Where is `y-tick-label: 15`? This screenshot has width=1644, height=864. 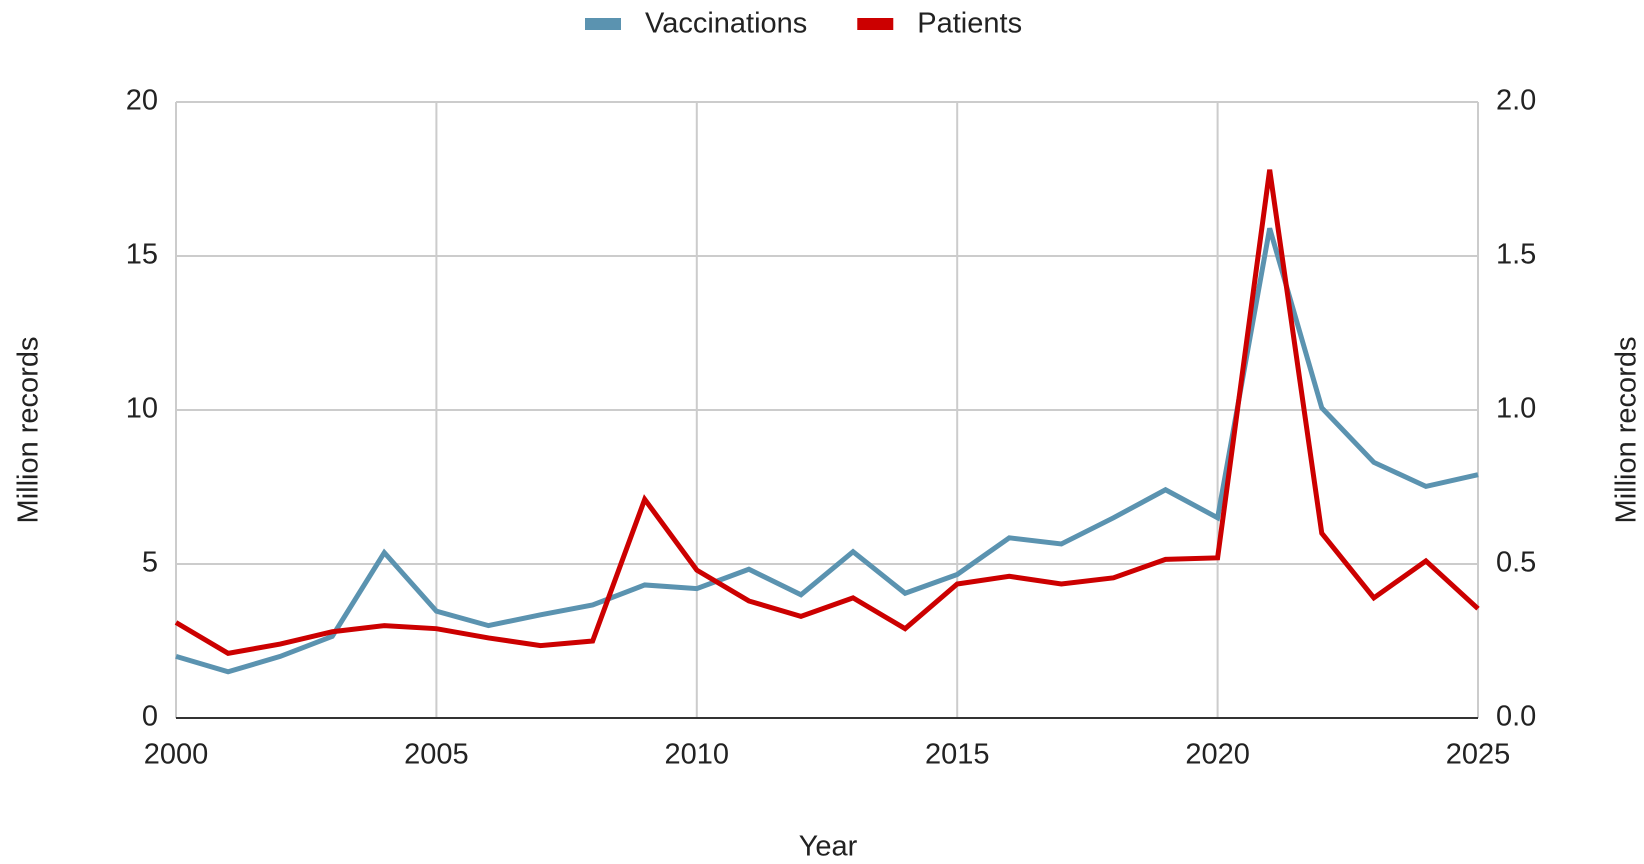 y-tick-label: 15 is located at coordinates (142, 255).